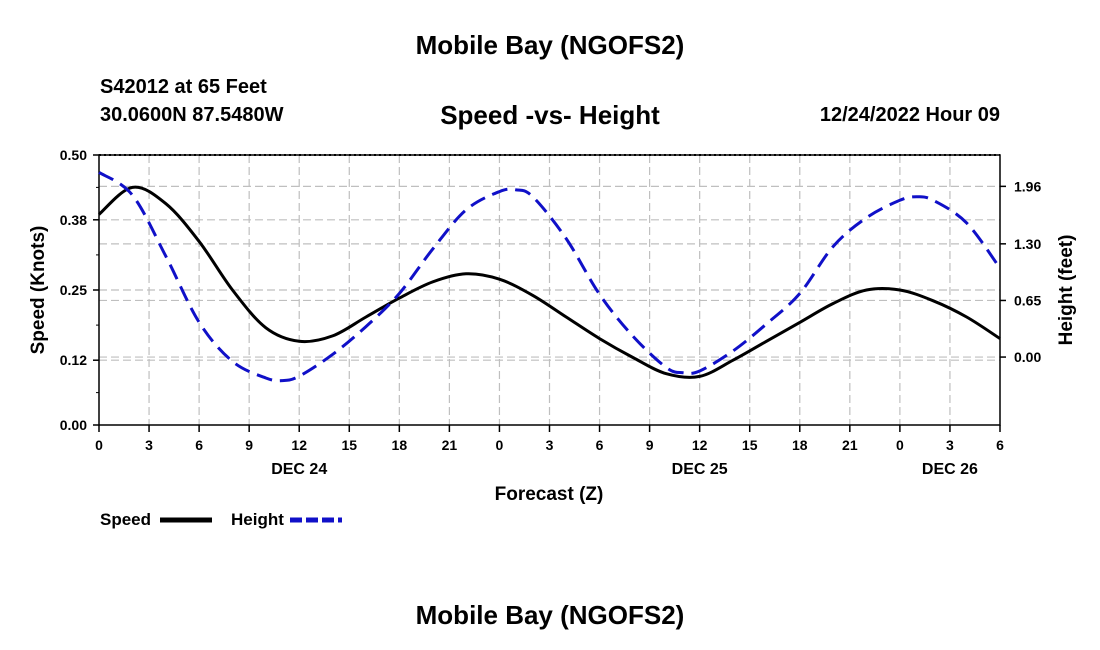  Describe the element at coordinates (257, 519) in the screenshot. I see `legend-height-label: Height` at that location.